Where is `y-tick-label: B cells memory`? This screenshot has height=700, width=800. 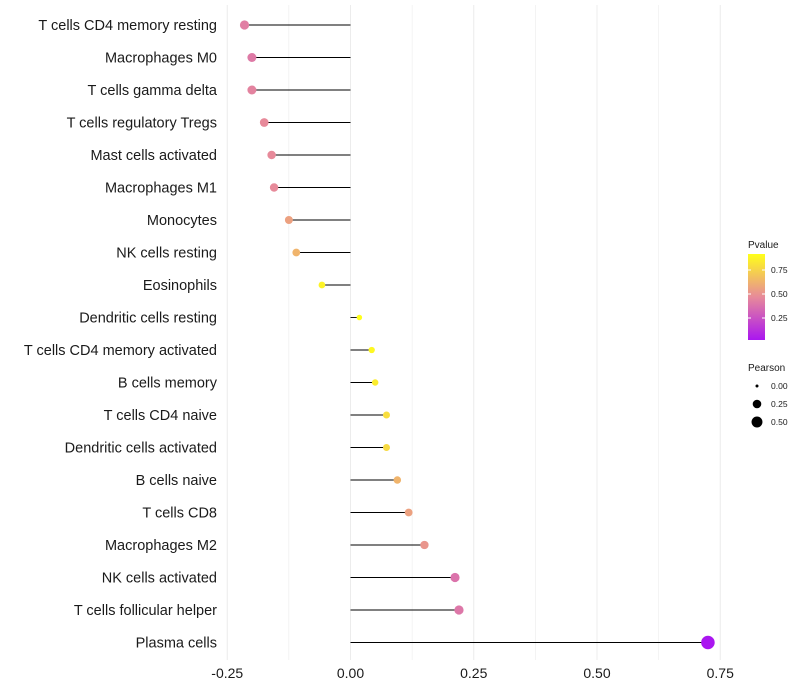
y-tick-label: B cells memory is located at coordinates (168, 384).